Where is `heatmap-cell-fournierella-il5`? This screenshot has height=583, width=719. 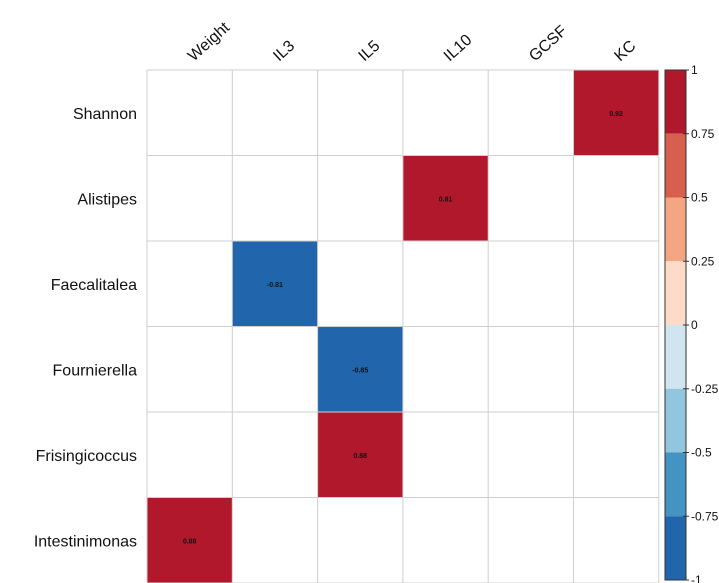 heatmap-cell-fournierella-il5 is located at coordinates (360, 369).